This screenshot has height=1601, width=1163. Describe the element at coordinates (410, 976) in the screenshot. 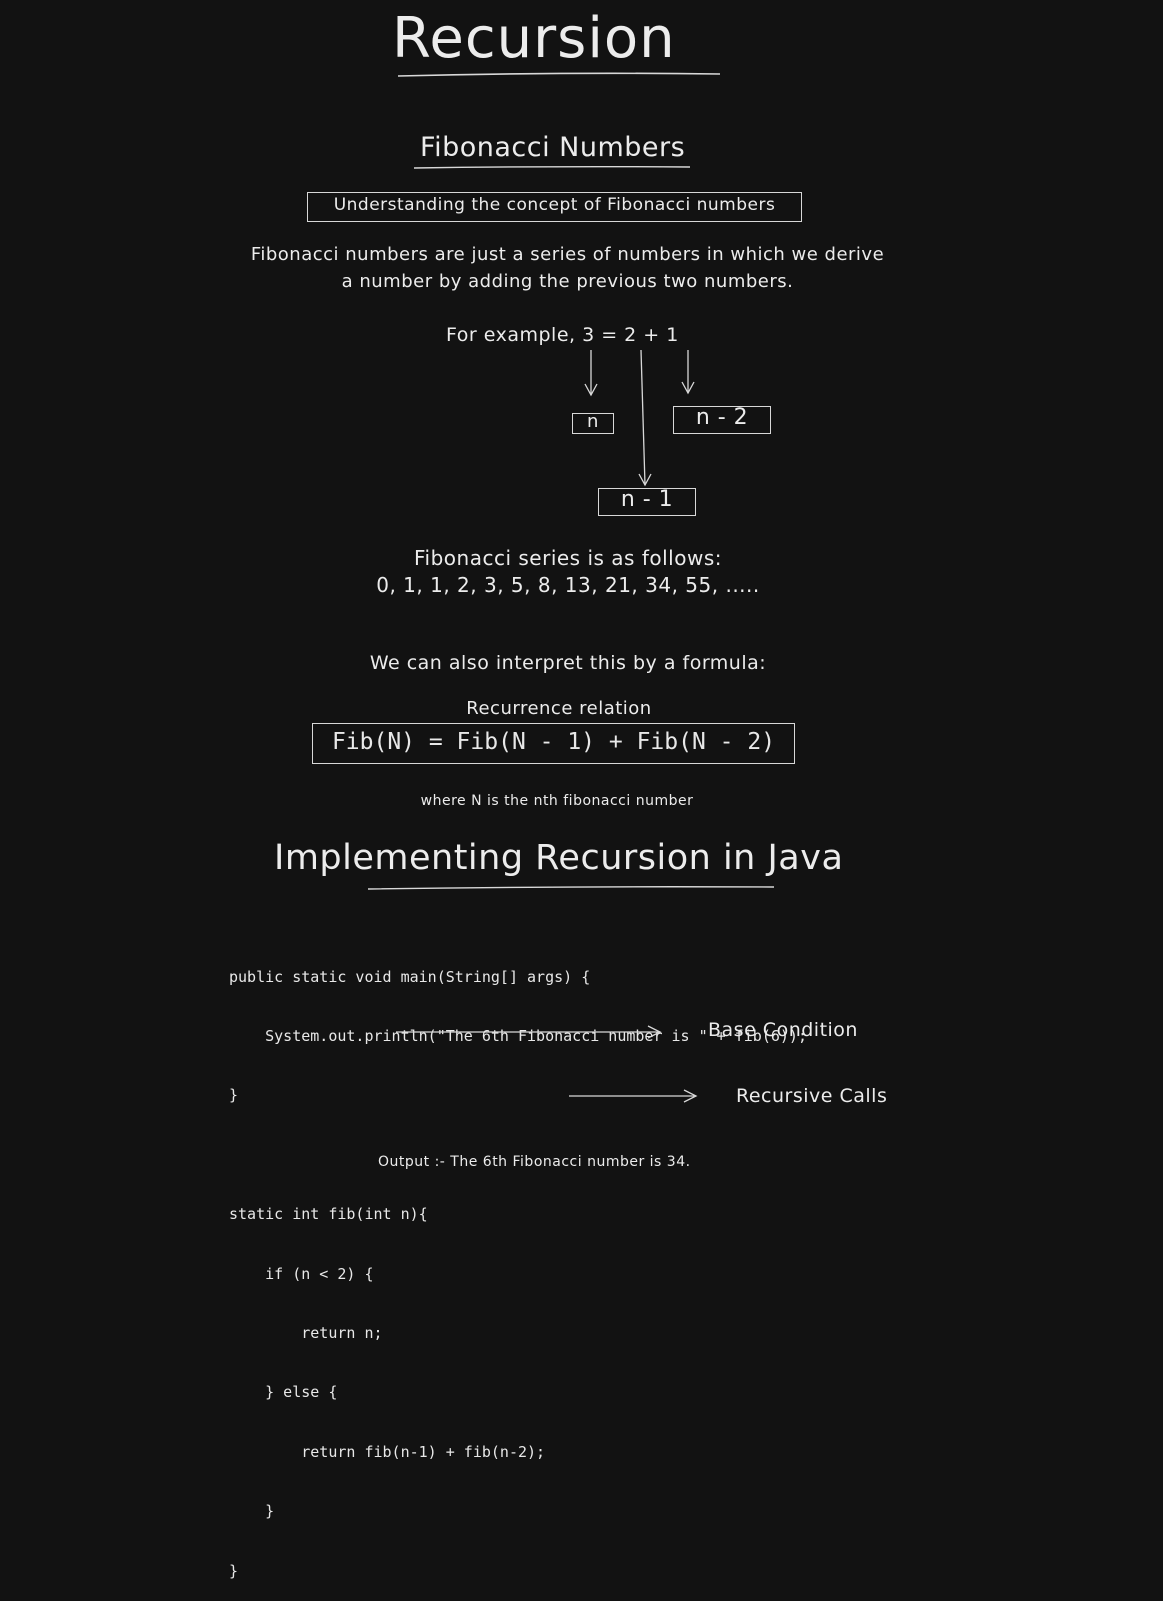

I see `code-line: public static void main(String[] args) {` at that location.